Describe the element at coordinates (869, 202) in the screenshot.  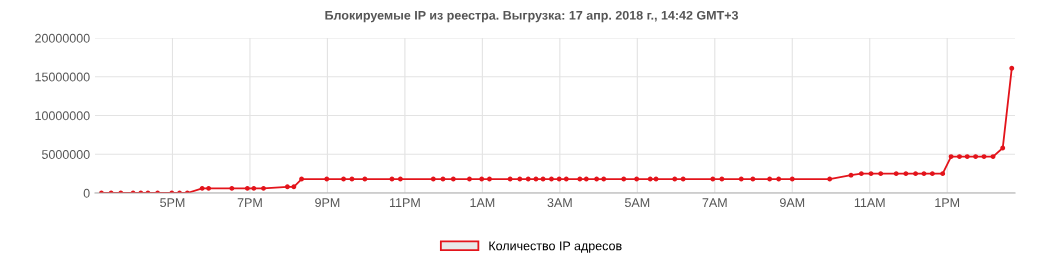
I see `x-tick-label: 11AM` at that location.